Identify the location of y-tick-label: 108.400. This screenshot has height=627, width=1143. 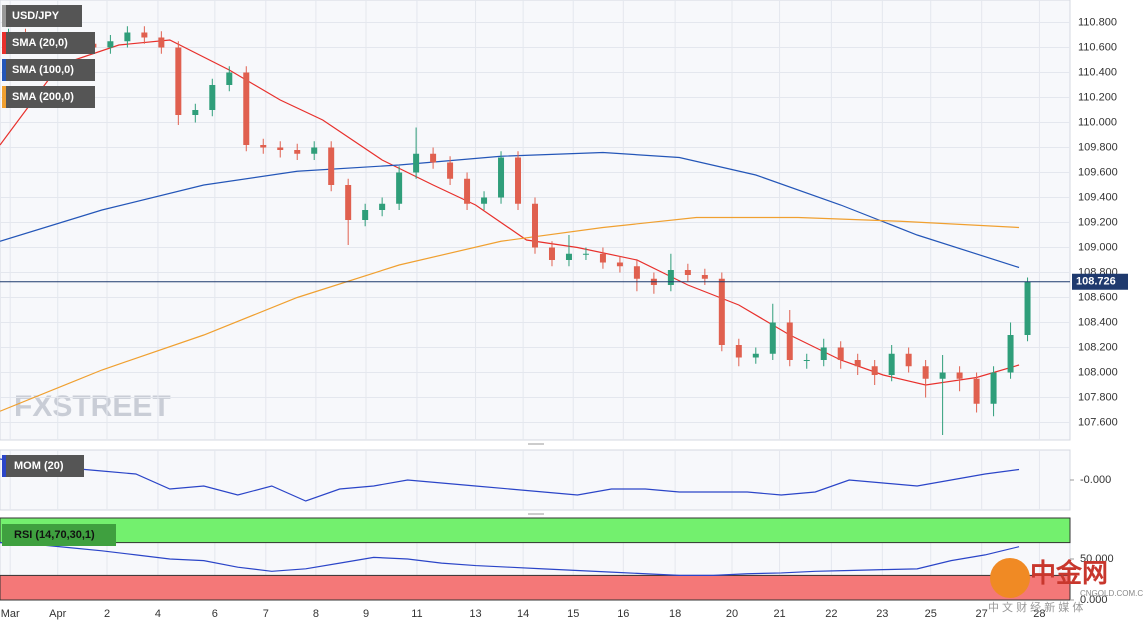
(1098, 322).